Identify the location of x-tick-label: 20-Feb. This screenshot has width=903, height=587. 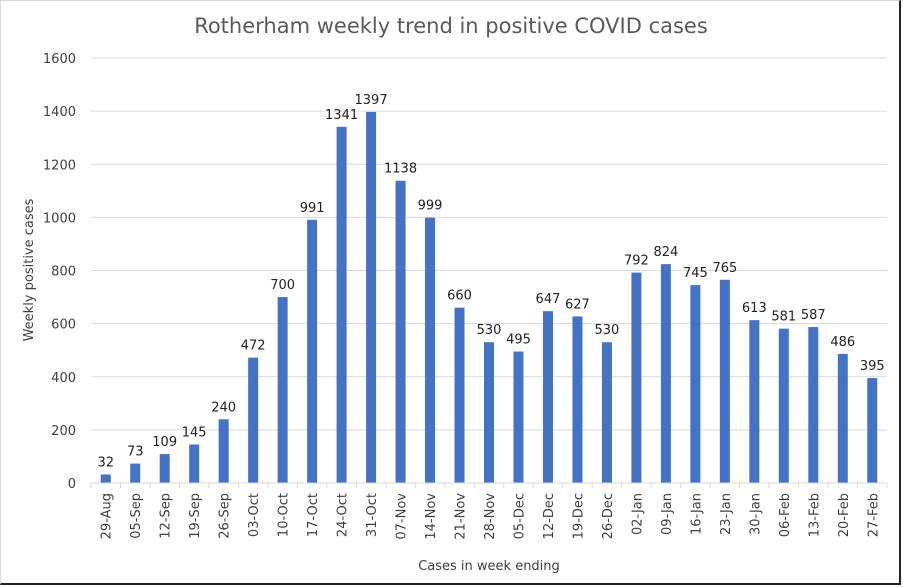
(844, 515).